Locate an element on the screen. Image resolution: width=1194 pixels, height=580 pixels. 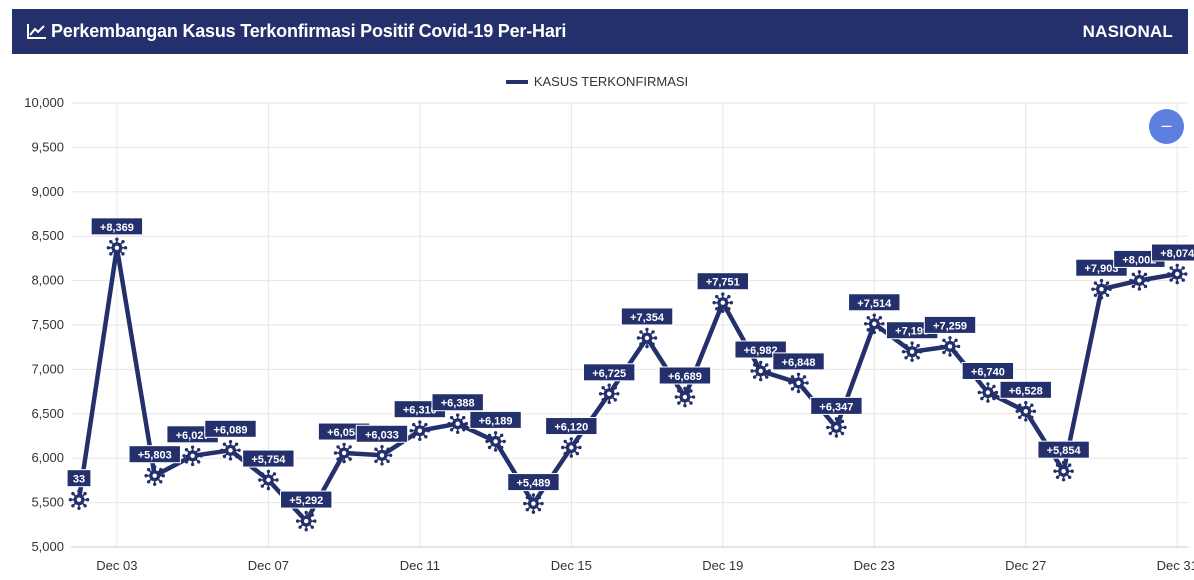
data-label-text: +6,725 is located at coordinates (609, 374).